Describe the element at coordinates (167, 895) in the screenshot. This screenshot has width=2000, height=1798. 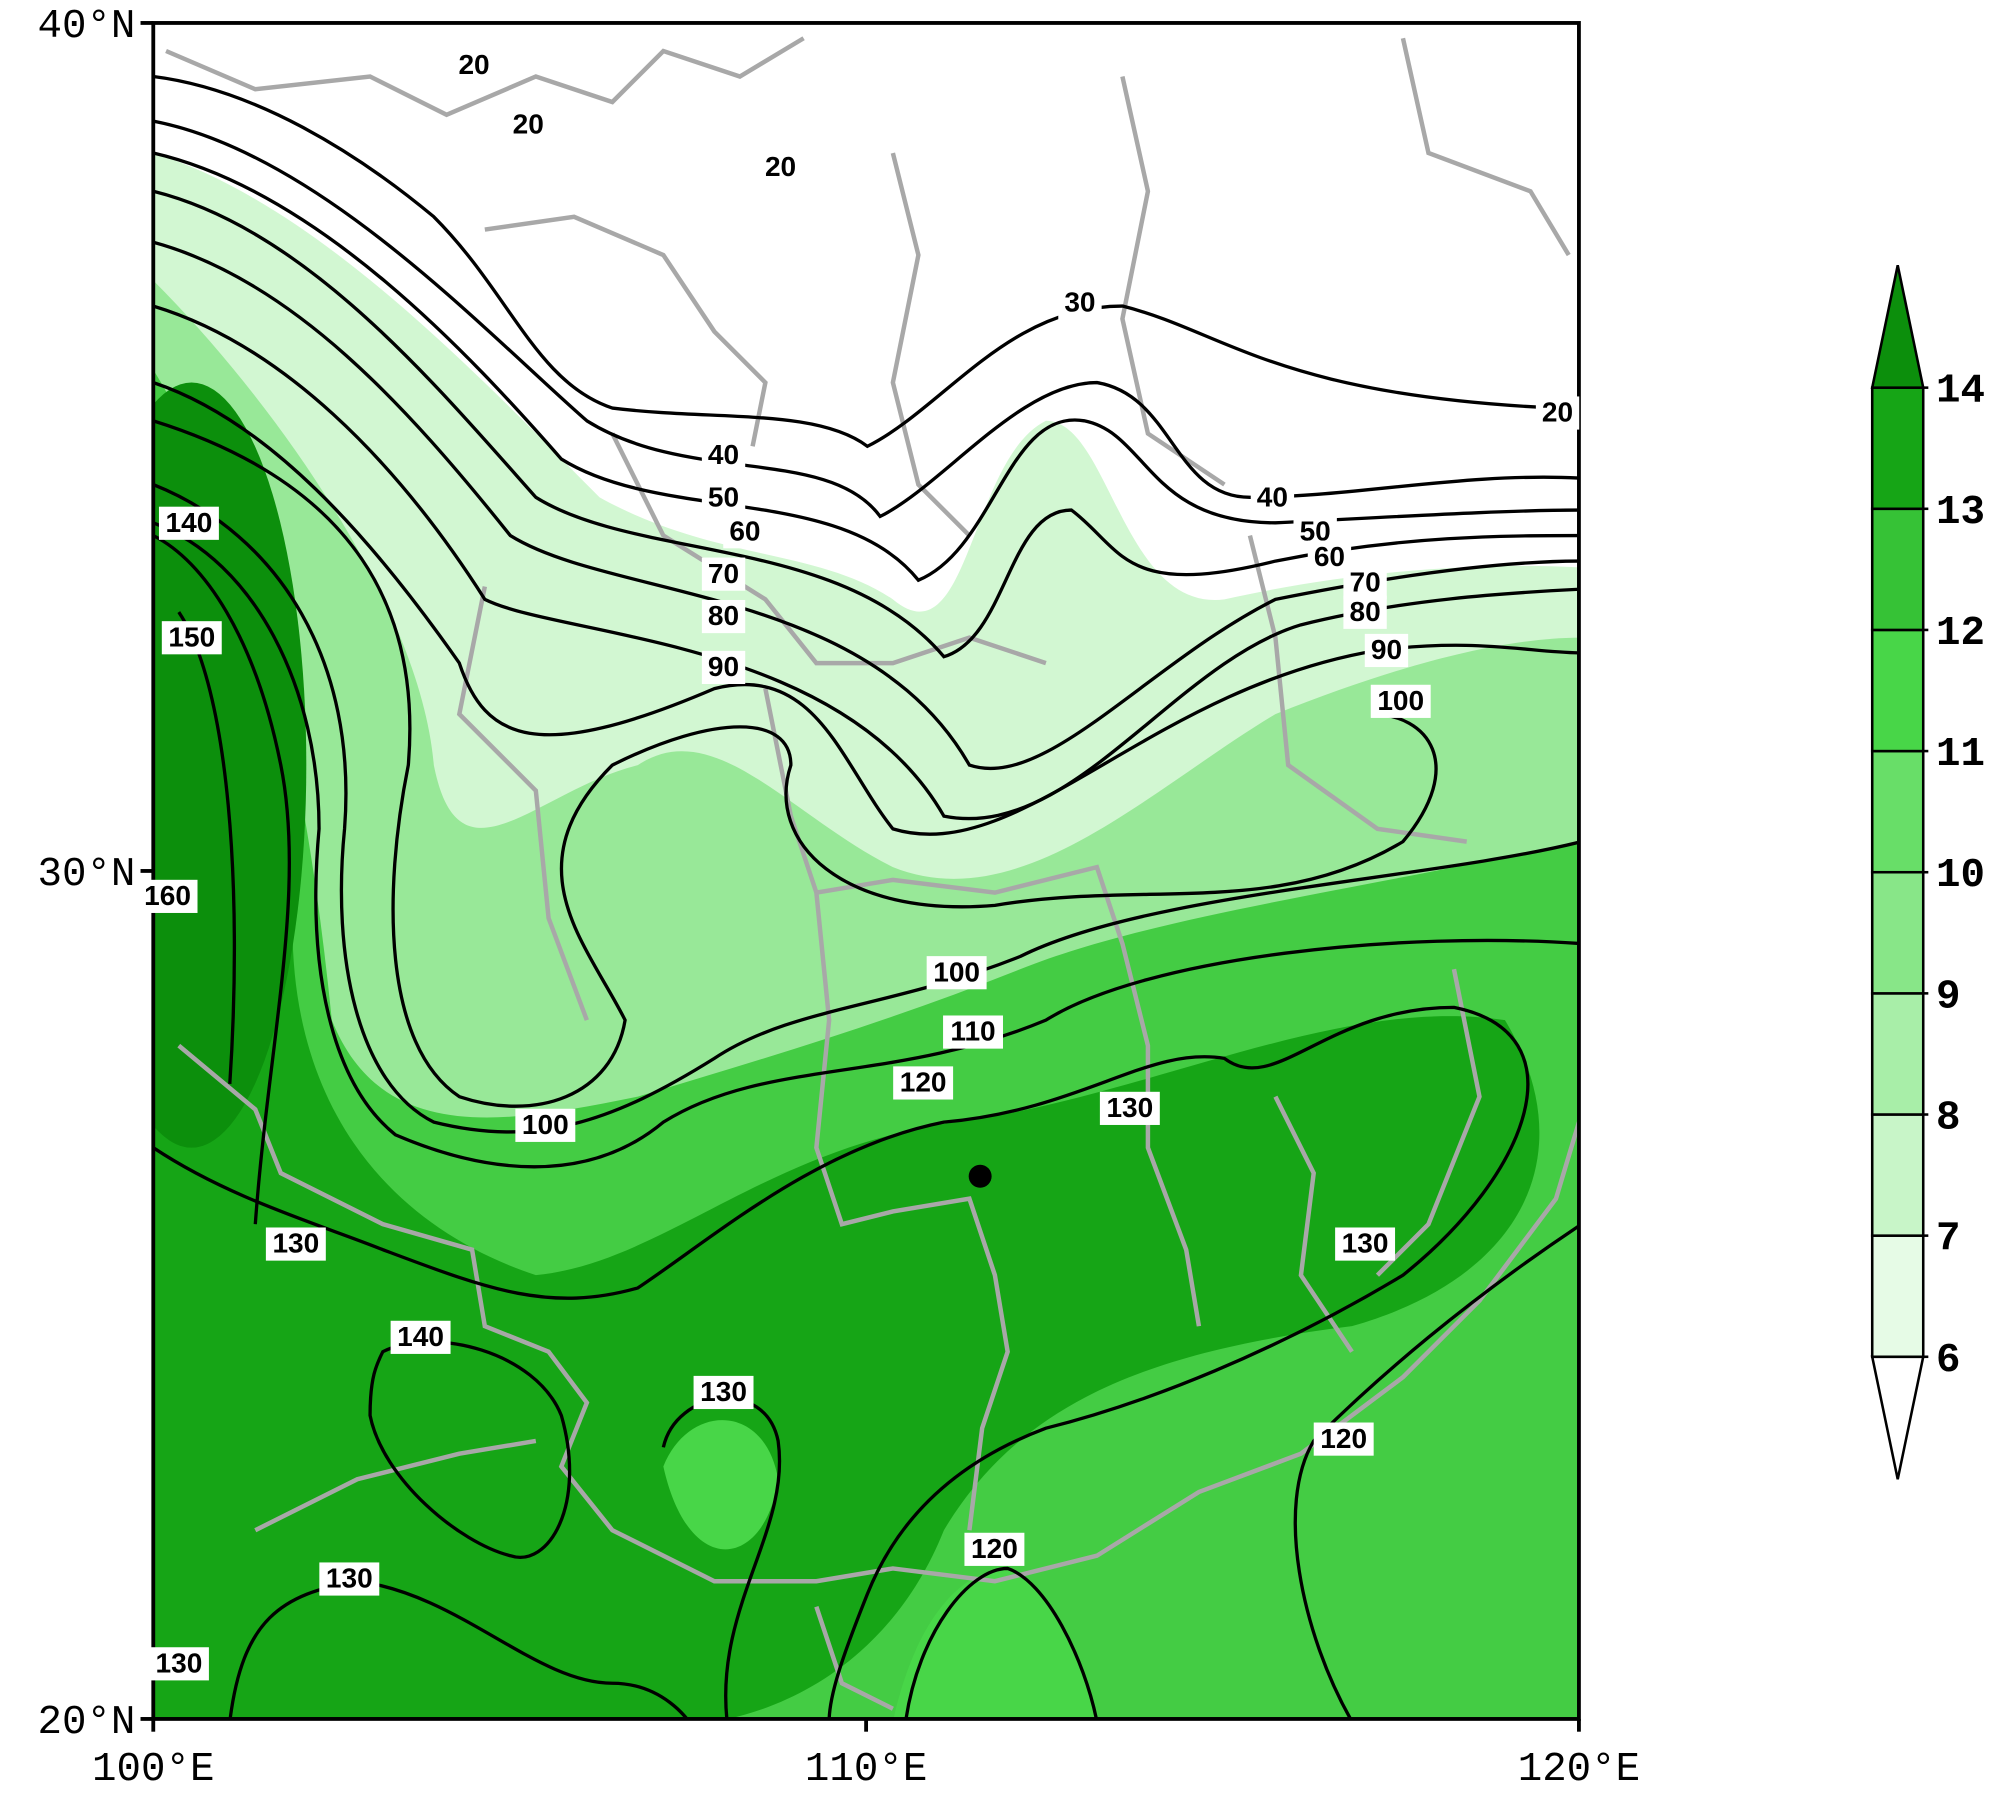
I see `contour-label: 160` at that location.